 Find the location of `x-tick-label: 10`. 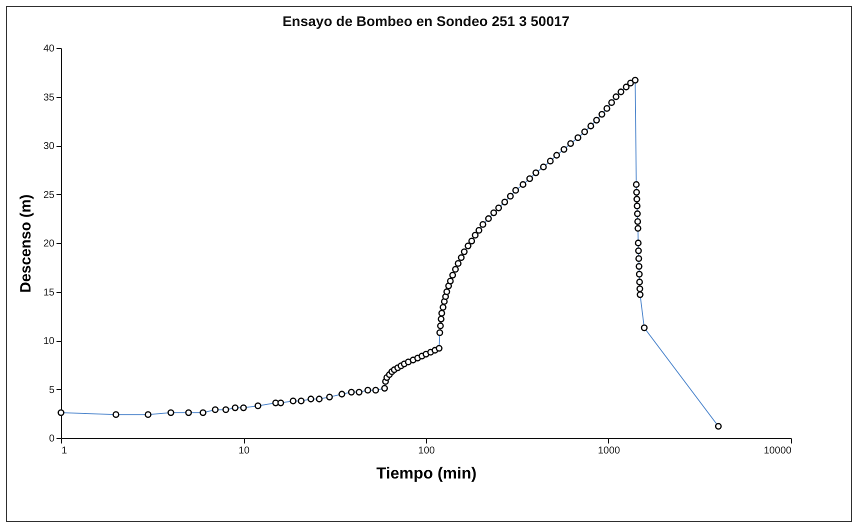

x-tick-label: 10 is located at coordinates (244, 451).